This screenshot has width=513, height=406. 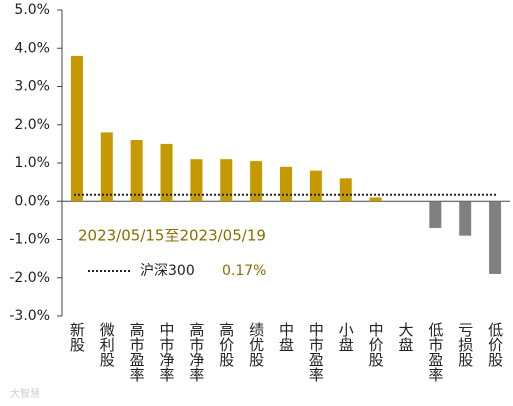 I want to click on y-tick-label: 3.0%, so click(x=32, y=87).